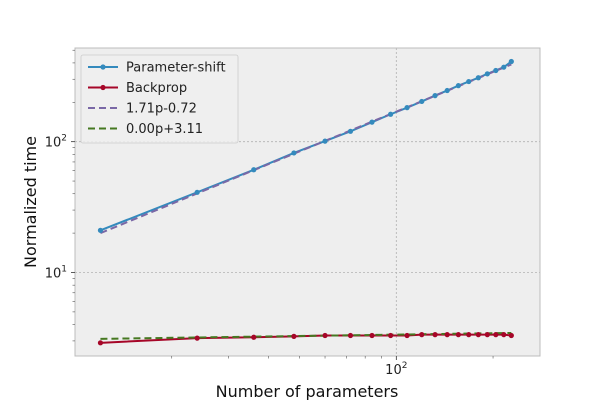 The height and width of the screenshot is (400, 600). Describe the element at coordinates (56, 272) in the screenshot. I see `y-tick-label-0: 10¹` at that location.